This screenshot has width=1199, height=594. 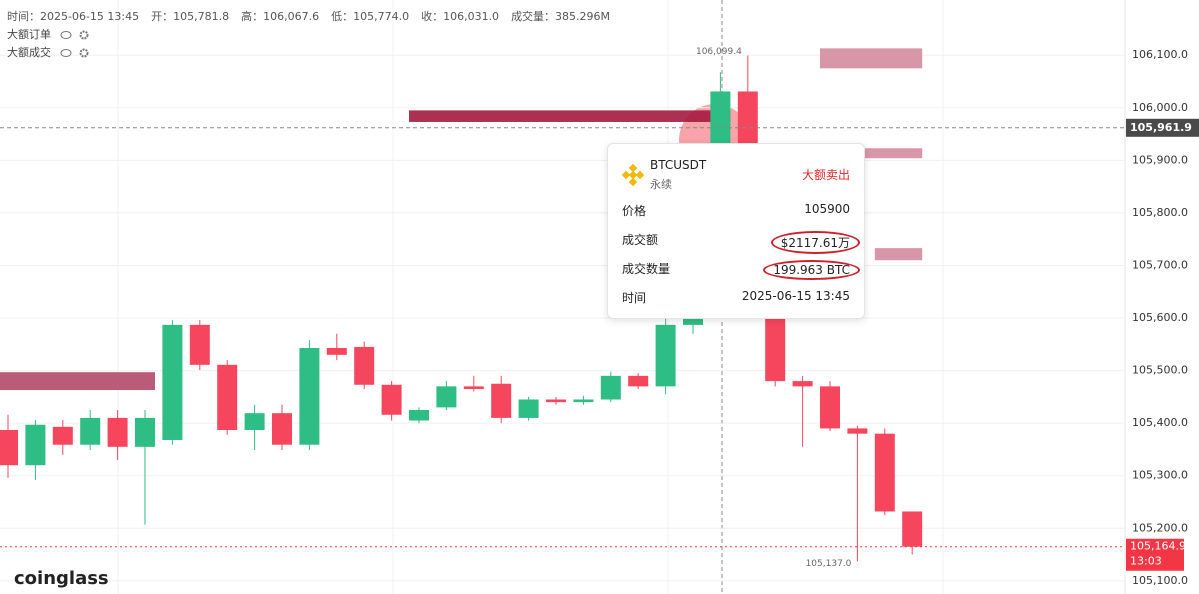 I want to click on tooltip-key: 成交额, so click(x=640, y=240).